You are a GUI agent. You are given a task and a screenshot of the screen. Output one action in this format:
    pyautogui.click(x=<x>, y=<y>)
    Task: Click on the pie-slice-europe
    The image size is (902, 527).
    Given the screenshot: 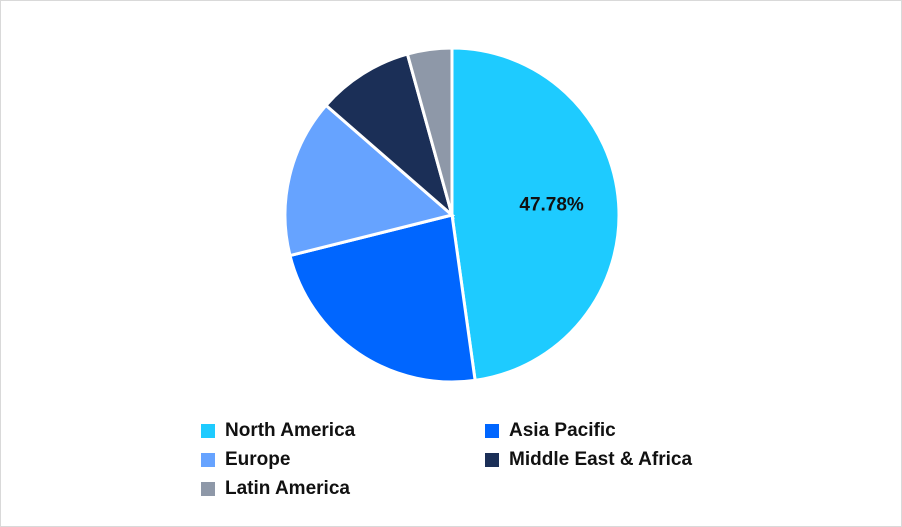 What is the action you would take?
    pyautogui.click(x=369, y=180)
    